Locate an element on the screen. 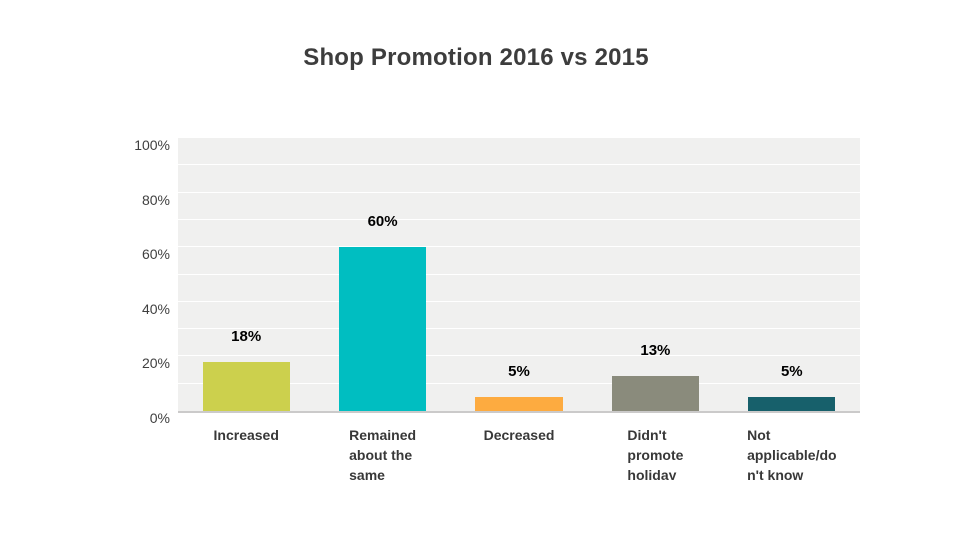 Image resolution: width=974 pixels, height=536 pixels. bar-slot: 18% is located at coordinates (246, 274).